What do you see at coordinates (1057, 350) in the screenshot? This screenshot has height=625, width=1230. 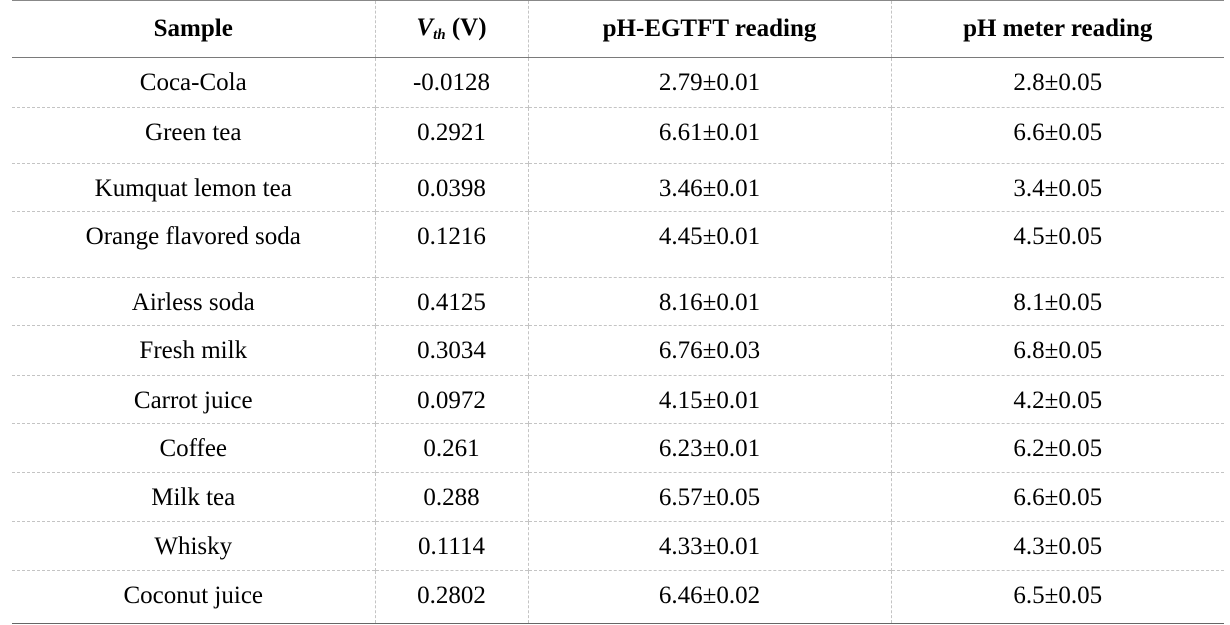 I see `cell-ph-meter: 6.8±0.05` at bounding box center [1057, 350].